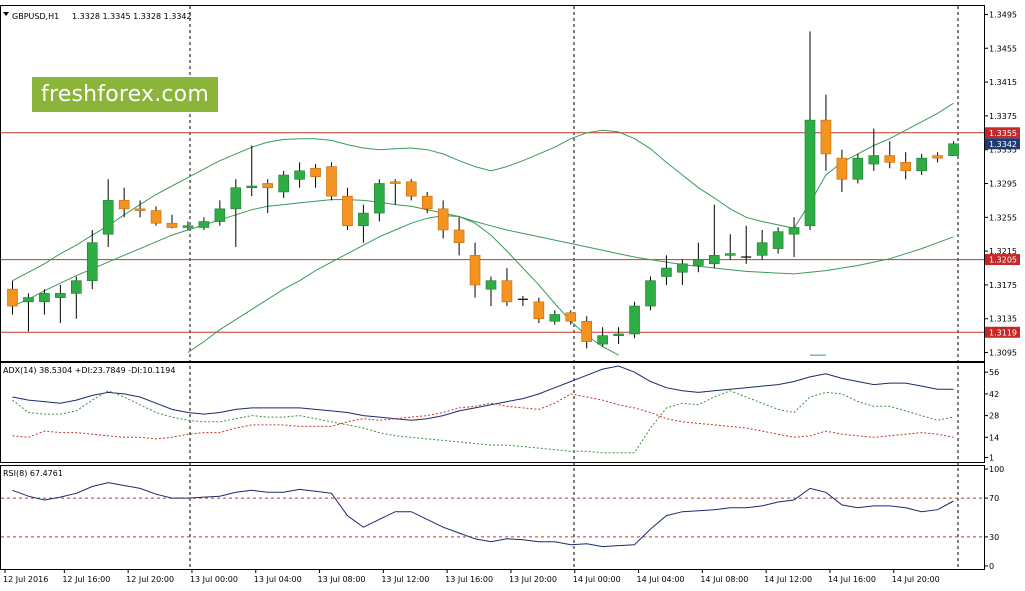 This screenshot has height=591, width=1025. Describe the element at coordinates (1003, 14) in the screenshot. I see `price-tick-label: 1.3495` at that location.